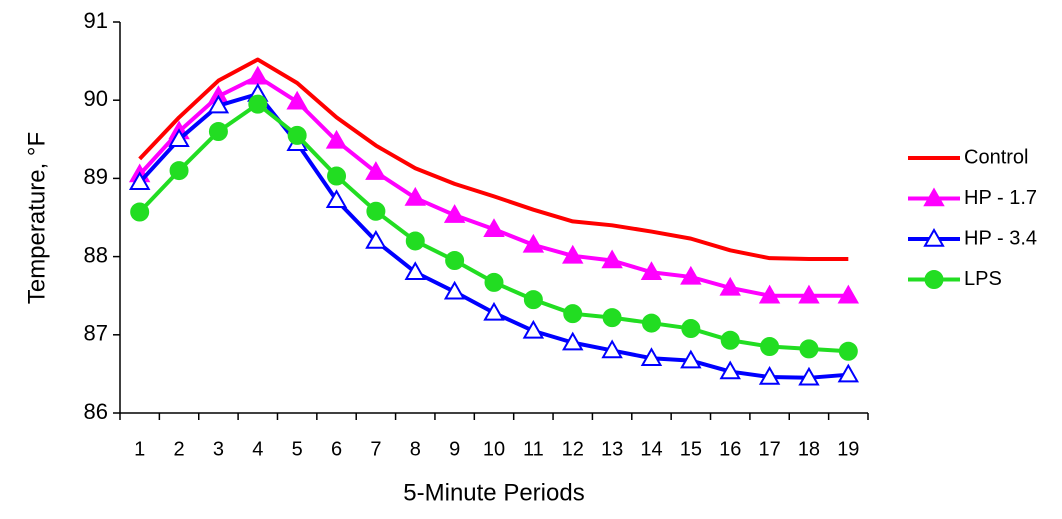  What do you see at coordinates (375, 449) in the screenshot?
I see `x-tick-label: 7` at bounding box center [375, 449].